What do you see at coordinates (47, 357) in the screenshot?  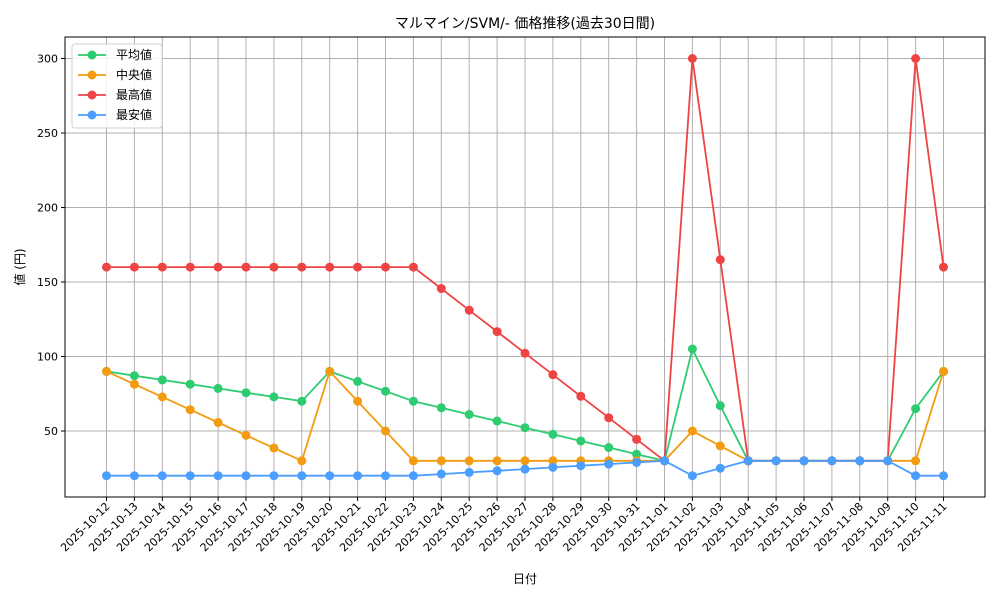 I see `y-tick-label: 100` at bounding box center [47, 357].